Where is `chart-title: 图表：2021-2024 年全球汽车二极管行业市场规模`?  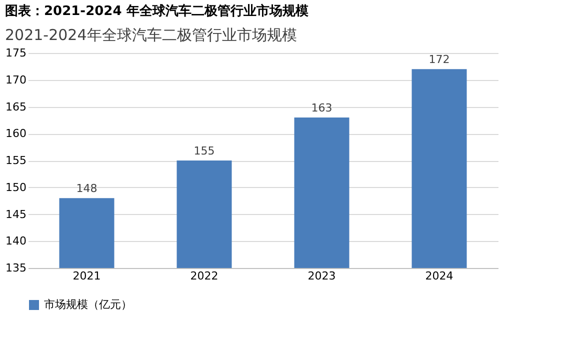 chart-title: 图表：2021-2024 年全球汽车二极管行业市场规模 is located at coordinates (156, 11).